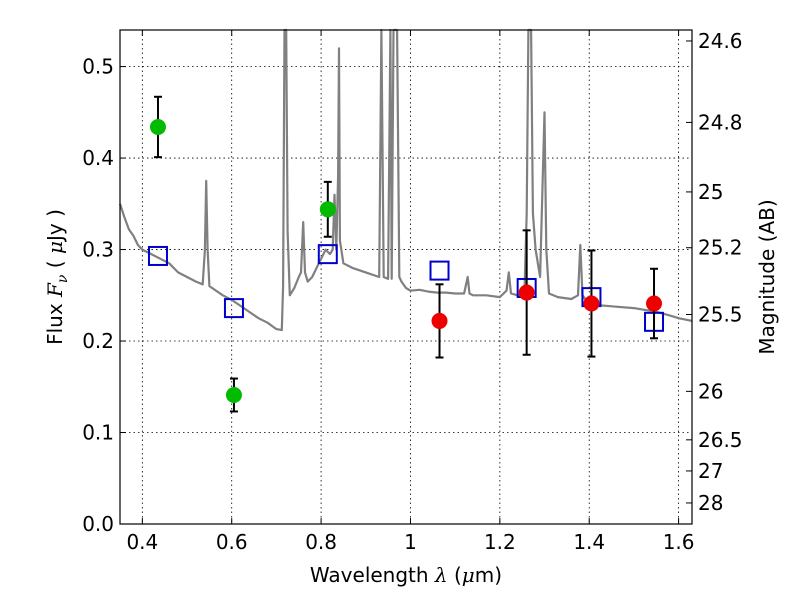 Image resolution: width=800 pixels, height=600 pixels. Describe the element at coordinates (767, 276) in the screenshot. I see `y2-axis-label: Magnitude (AB)` at that location.